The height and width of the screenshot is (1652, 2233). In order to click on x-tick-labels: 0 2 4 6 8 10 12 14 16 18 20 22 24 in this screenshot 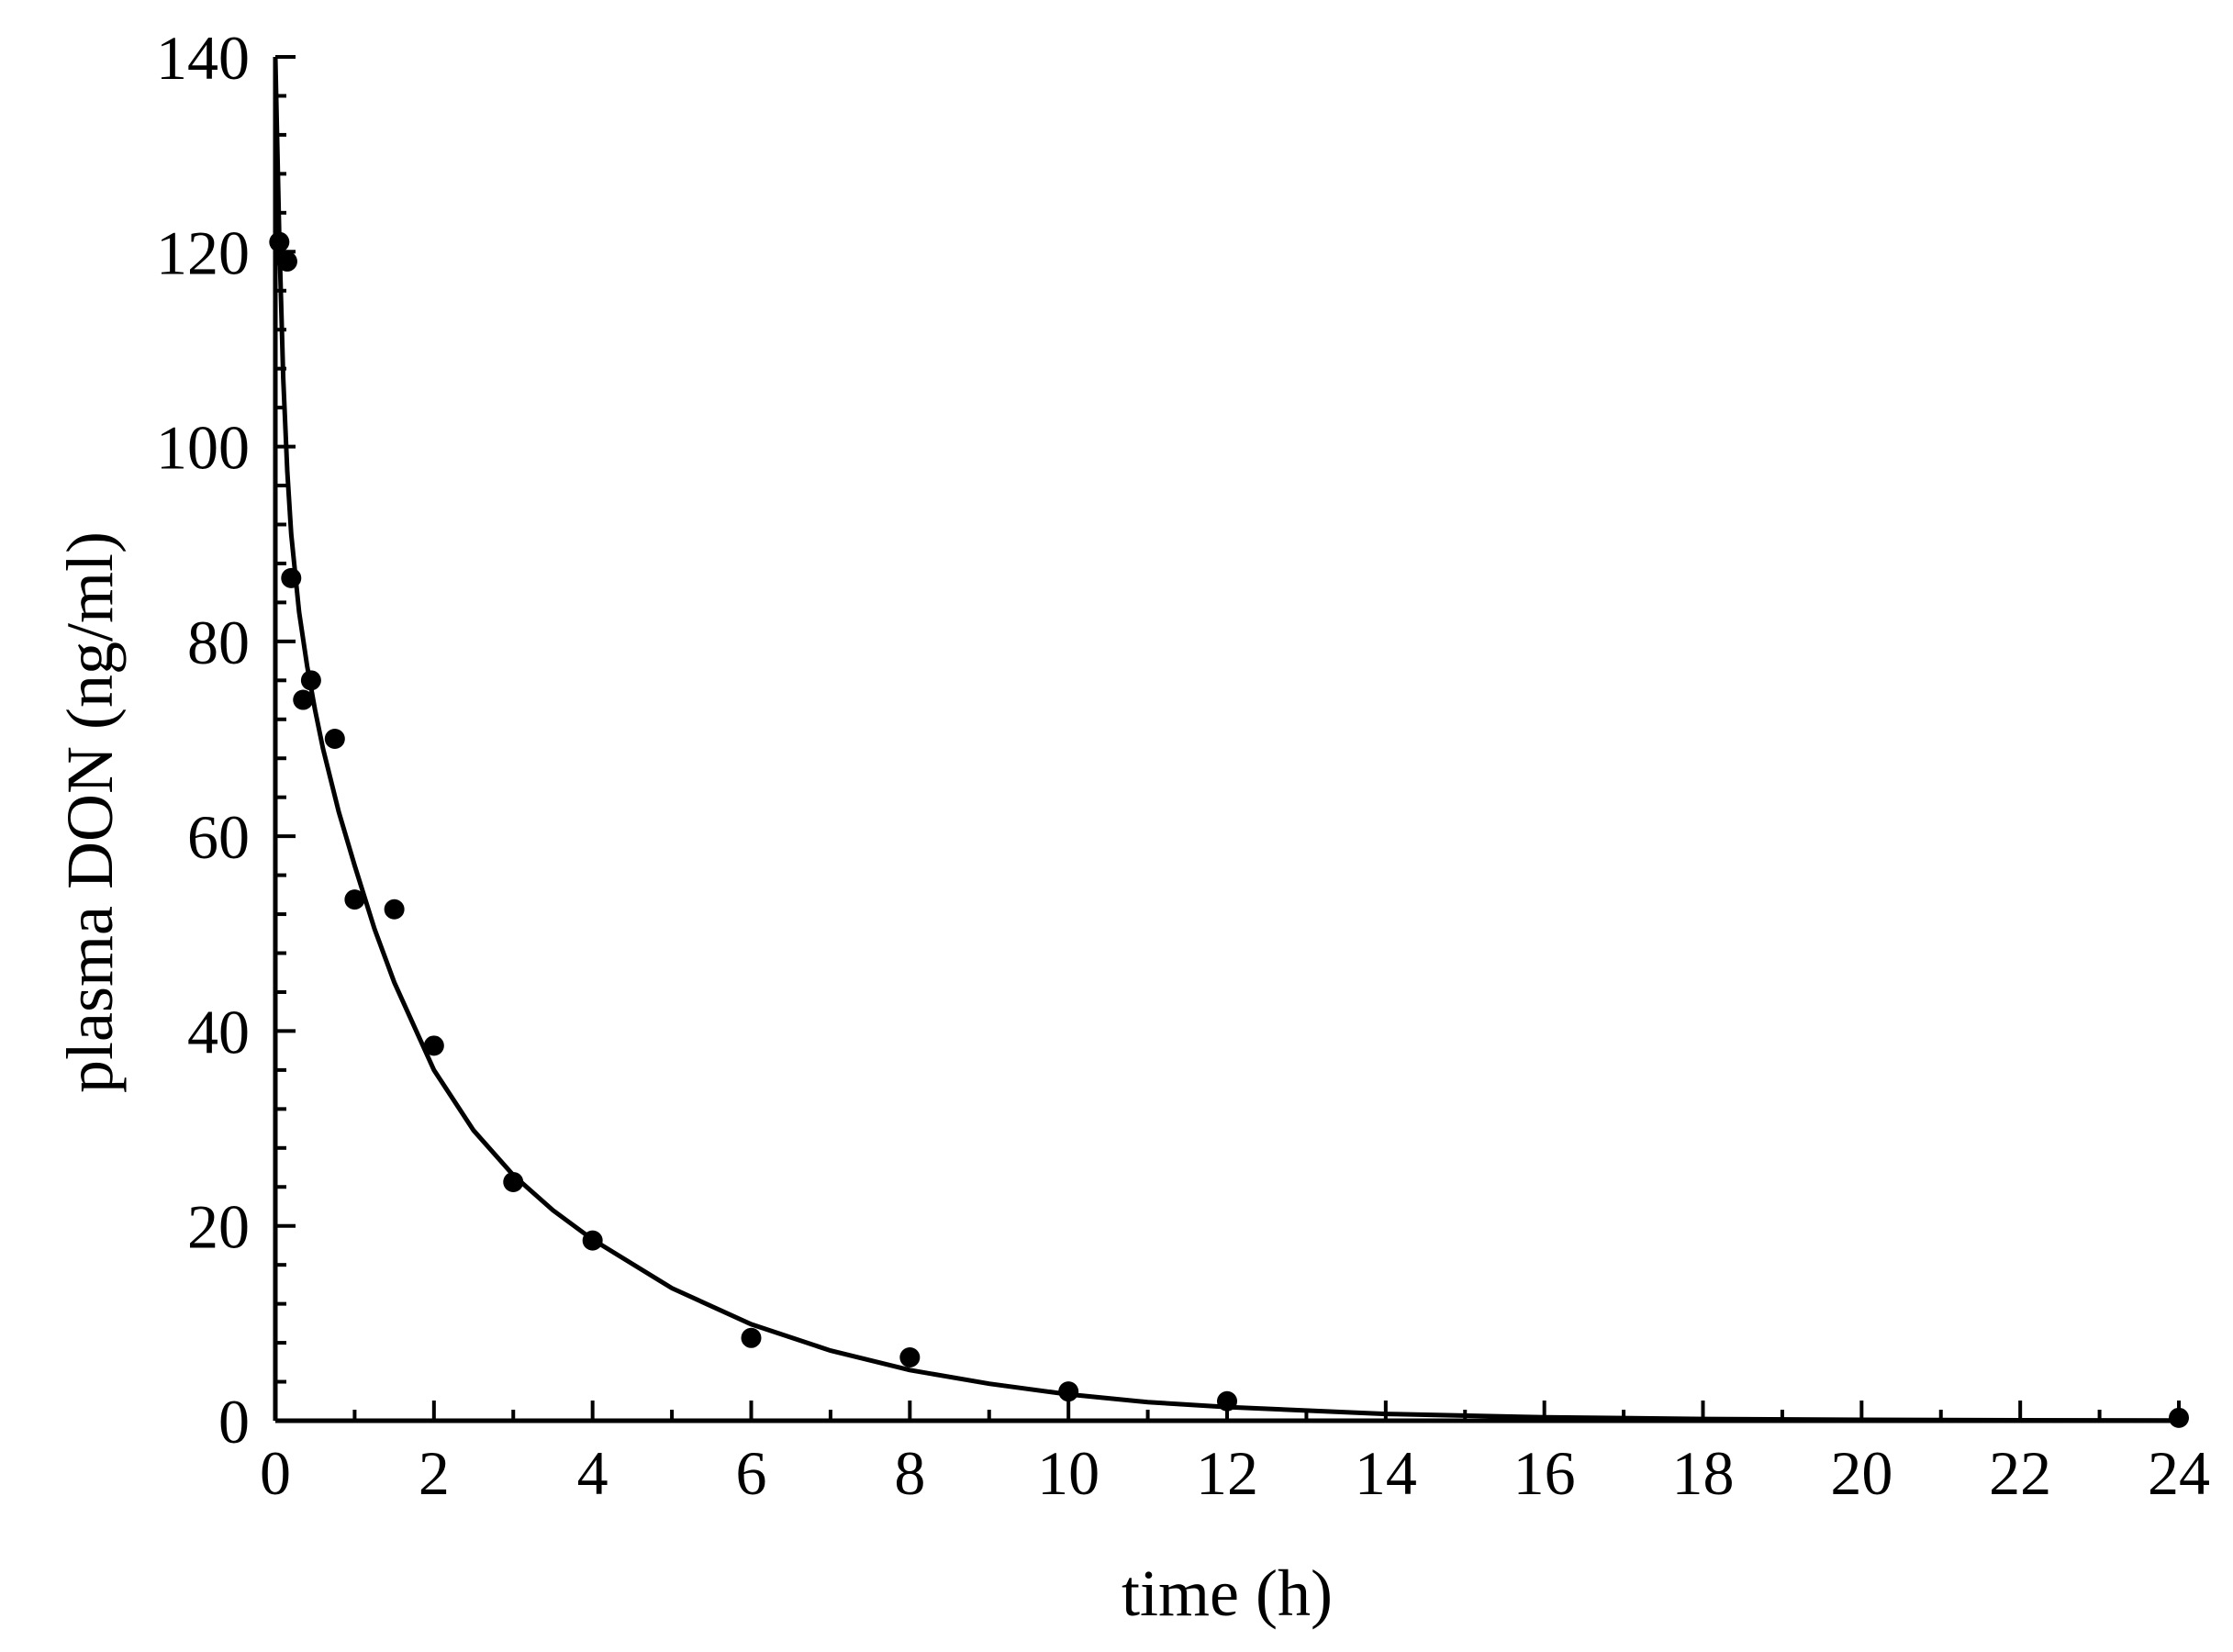, I will do `click(1235, 1473)`.